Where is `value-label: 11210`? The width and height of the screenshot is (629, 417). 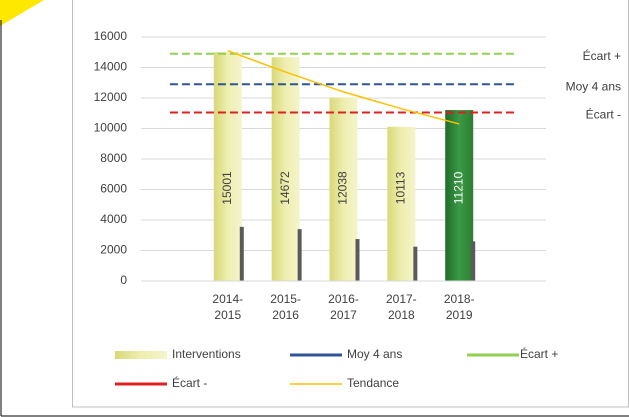 value-label: 11210 is located at coordinates (458, 187).